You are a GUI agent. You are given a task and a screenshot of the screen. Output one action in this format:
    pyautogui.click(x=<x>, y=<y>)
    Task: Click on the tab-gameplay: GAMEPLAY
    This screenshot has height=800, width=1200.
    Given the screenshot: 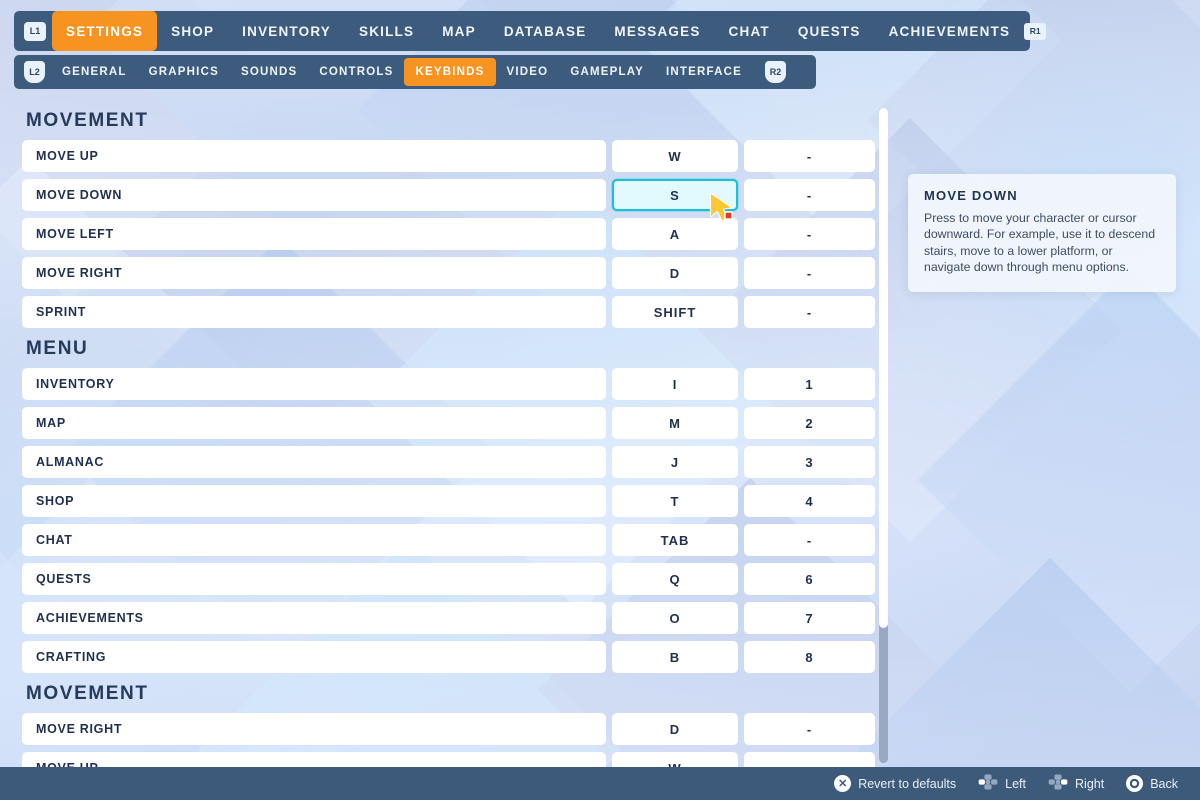 What is the action you would take?
    pyautogui.click(x=607, y=72)
    